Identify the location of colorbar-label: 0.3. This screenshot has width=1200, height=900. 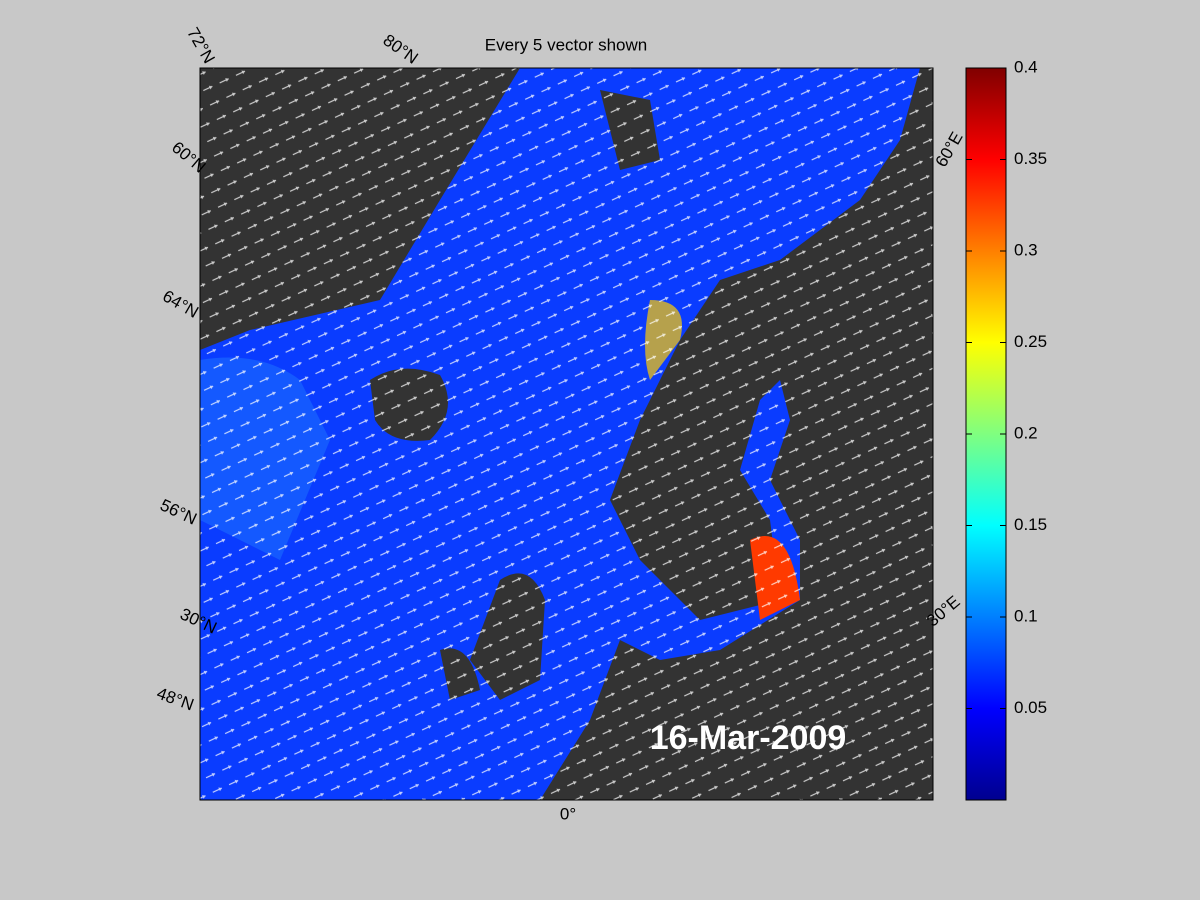
(1026, 249).